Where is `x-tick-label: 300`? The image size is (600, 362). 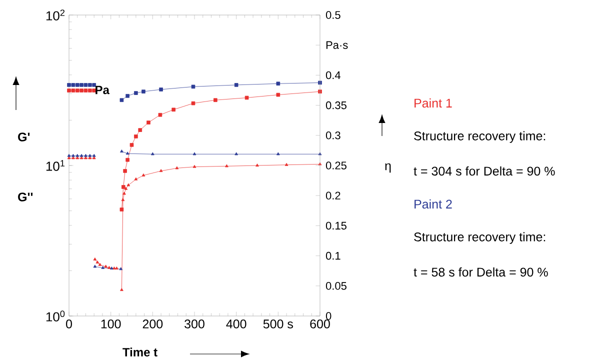 x-tick-label: 300 is located at coordinates (194, 324).